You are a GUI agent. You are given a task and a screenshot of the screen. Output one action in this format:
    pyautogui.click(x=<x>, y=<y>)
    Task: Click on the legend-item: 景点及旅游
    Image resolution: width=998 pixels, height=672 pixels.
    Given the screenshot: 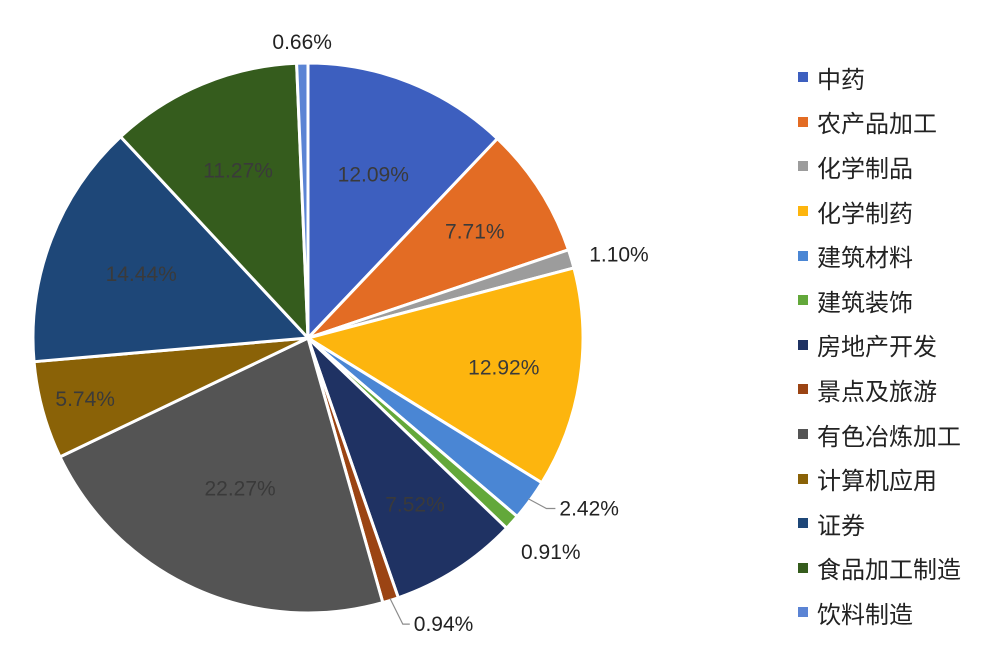 What is the action you would take?
    pyautogui.click(x=879, y=389)
    